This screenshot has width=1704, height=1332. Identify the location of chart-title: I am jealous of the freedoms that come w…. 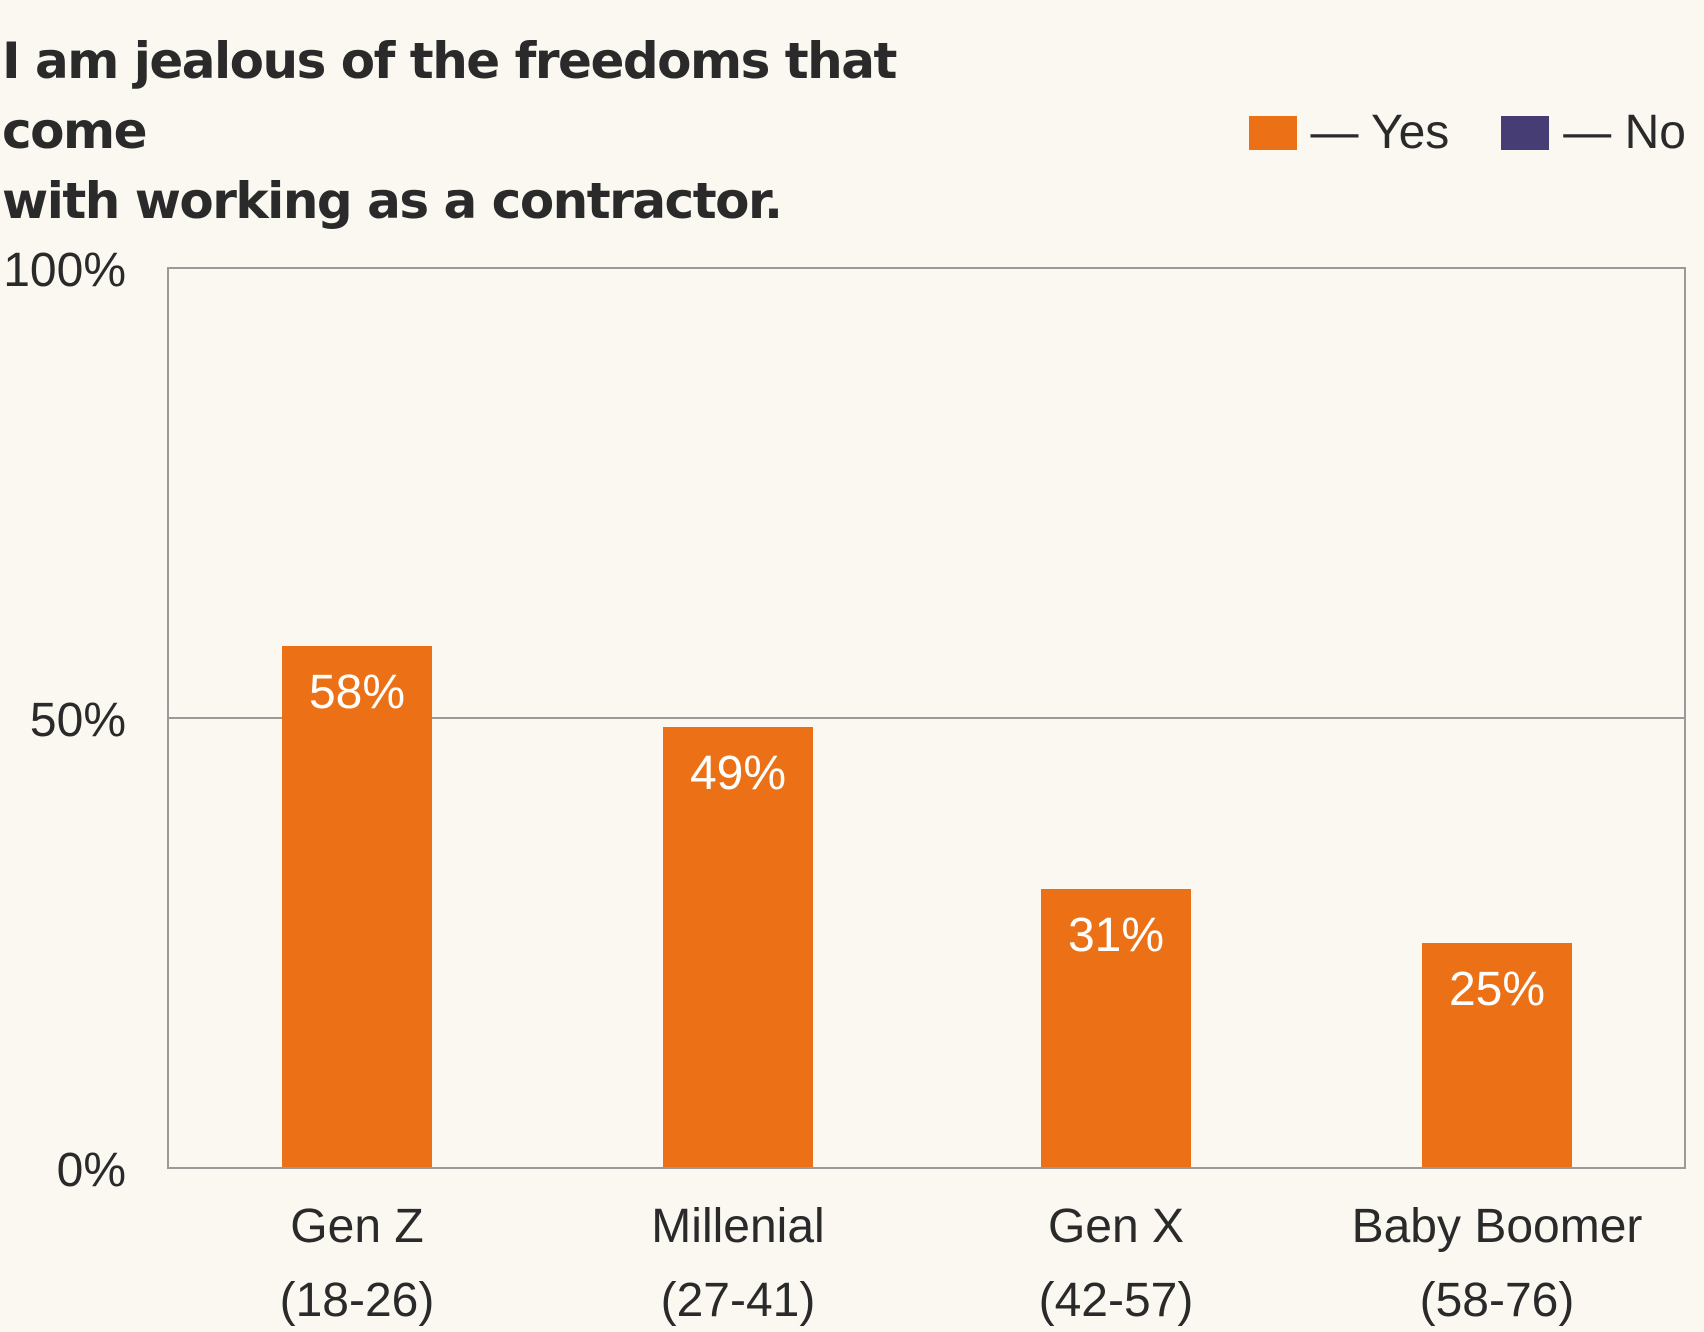
(502, 131).